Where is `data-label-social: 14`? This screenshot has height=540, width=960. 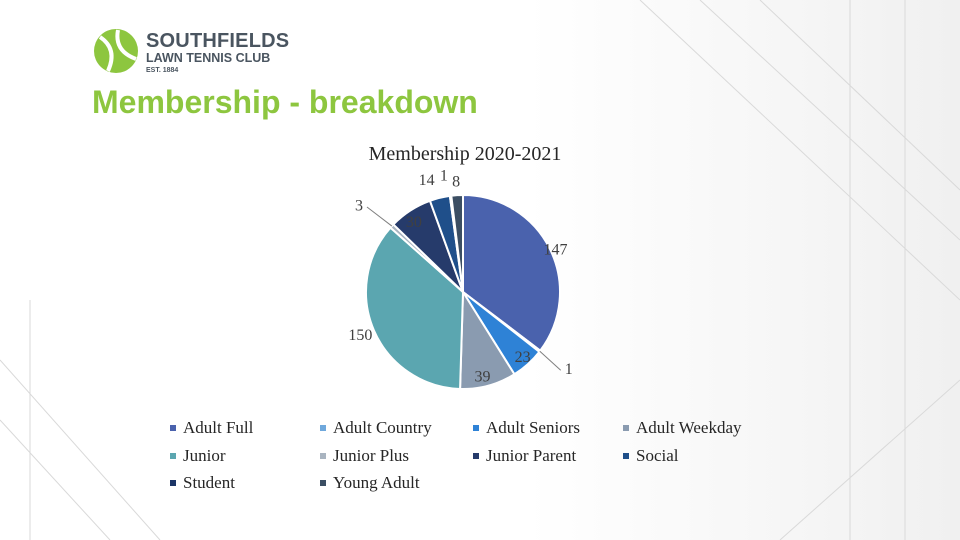 data-label-social: 14 is located at coordinates (427, 180).